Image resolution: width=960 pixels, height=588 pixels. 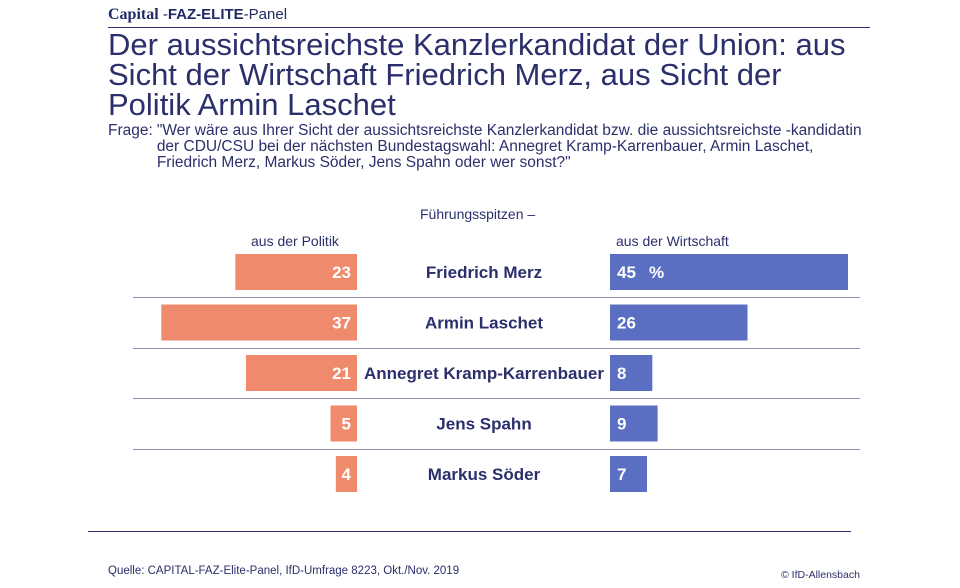 I want to click on value-label-wirtschaft: 9, so click(x=621, y=424).